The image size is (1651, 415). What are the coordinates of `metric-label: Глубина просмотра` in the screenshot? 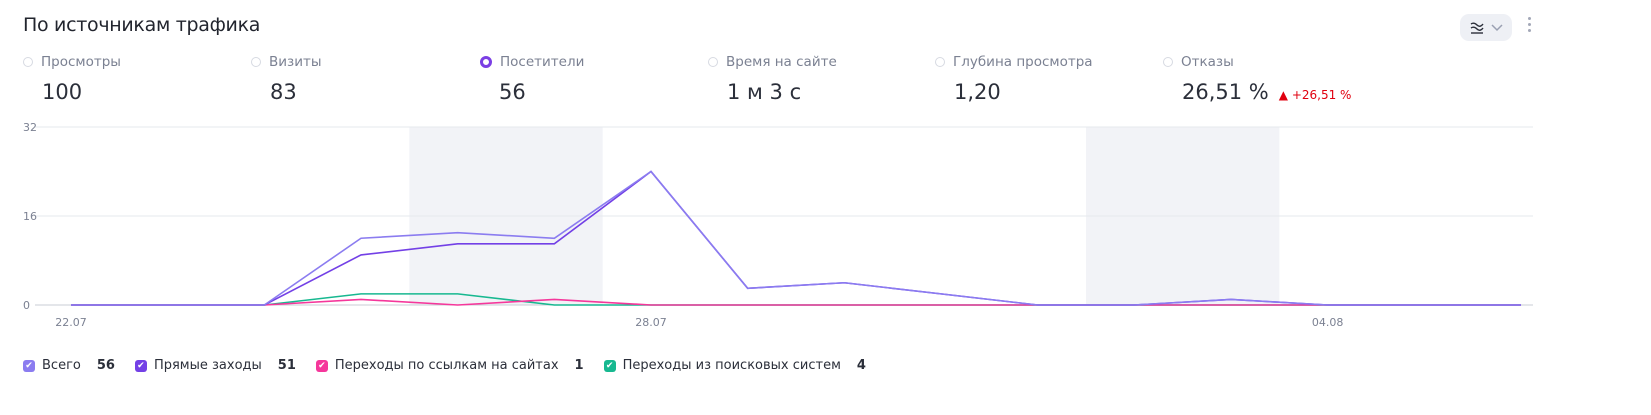 It's located at (1023, 62).